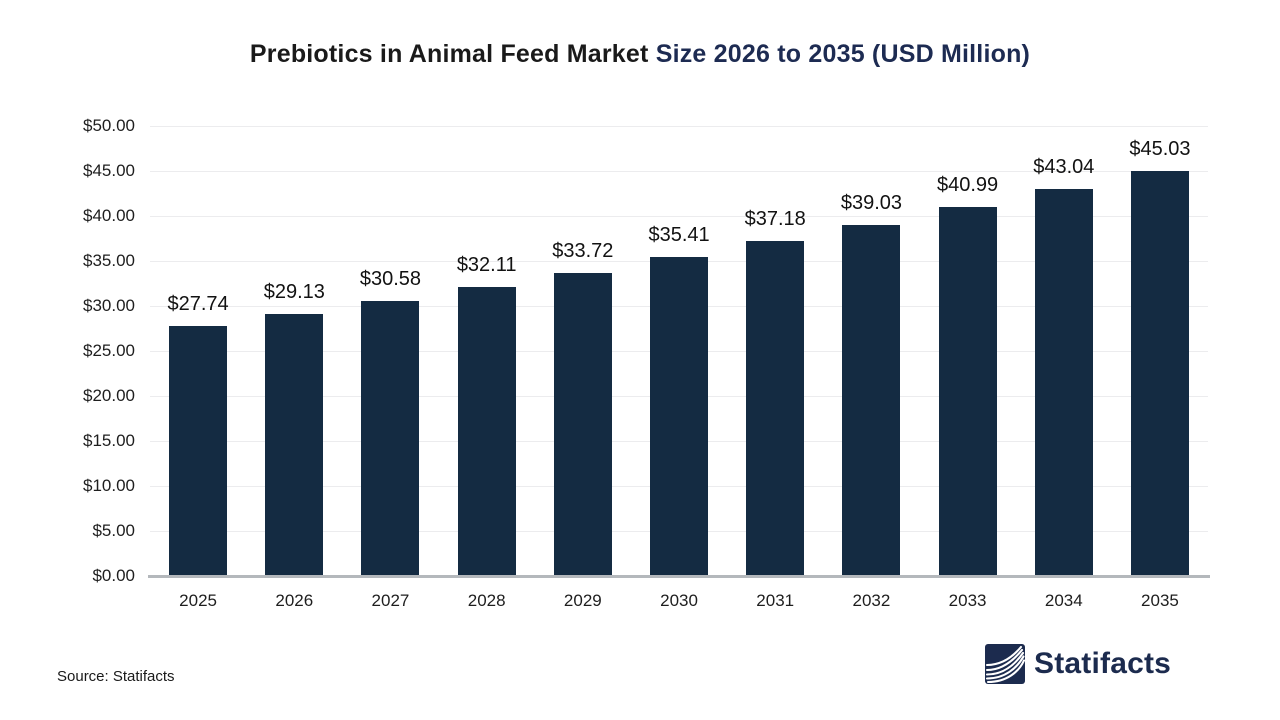 Image resolution: width=1280 pixels, height=720 pixels. Describe the element at coordinates (679, 235) in the screenshot. I see `bar-value-label: $35.41` at that location.